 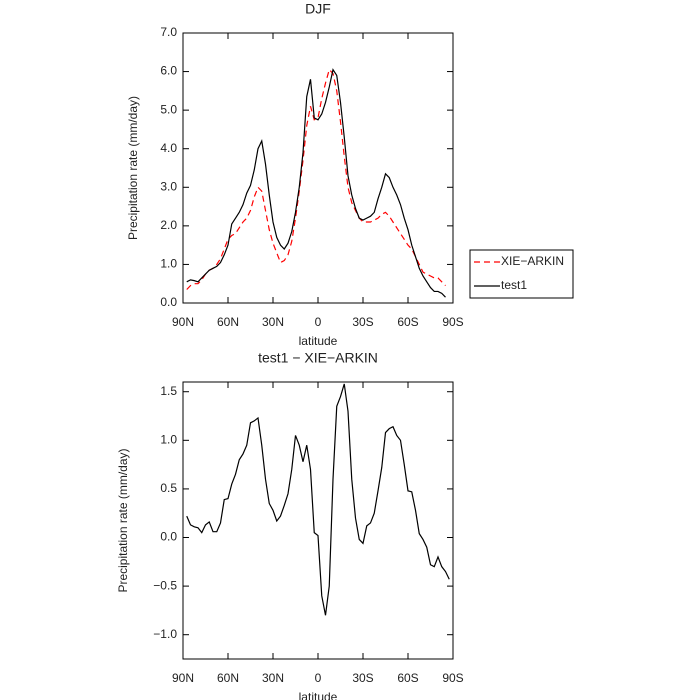 What do you see at coordinates (318, 9) in the screenshot?
I see `chart-title: DJF` at bounding box center [318, 9].